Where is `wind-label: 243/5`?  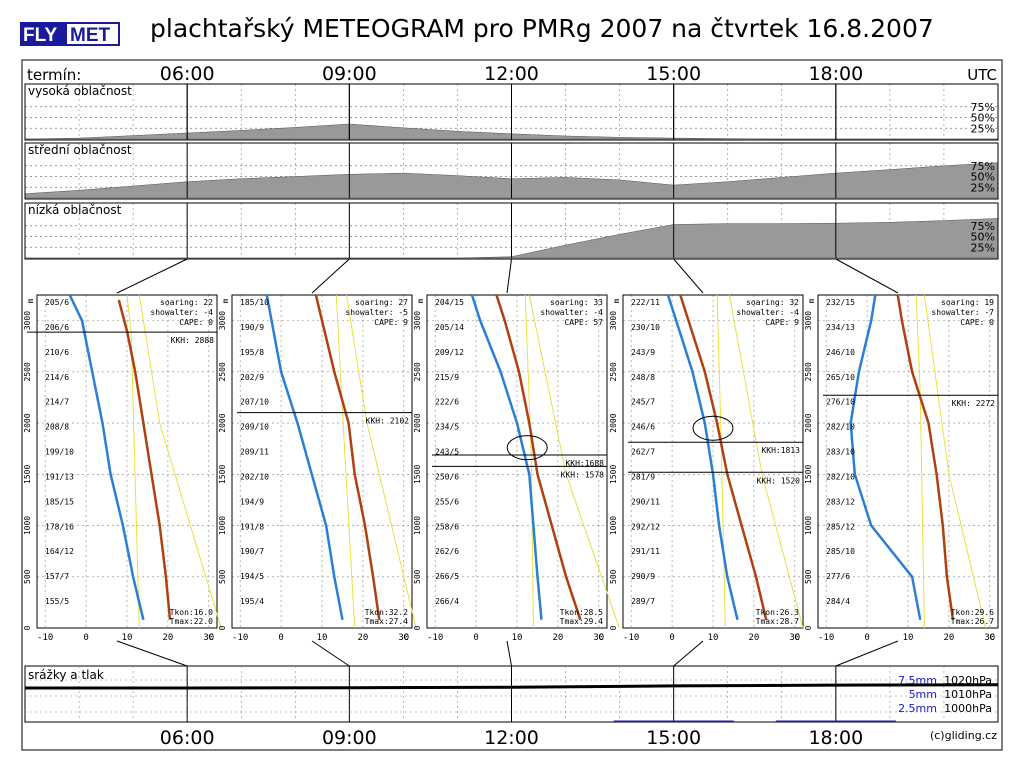
wind-label: 243/5 is located at coordinates (447, 452).